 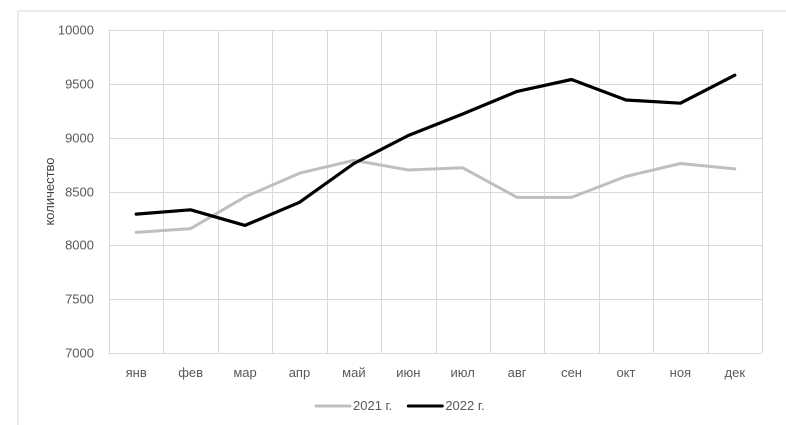 I want to click on y-tick-label: 8500, so click(x=79, y=192).